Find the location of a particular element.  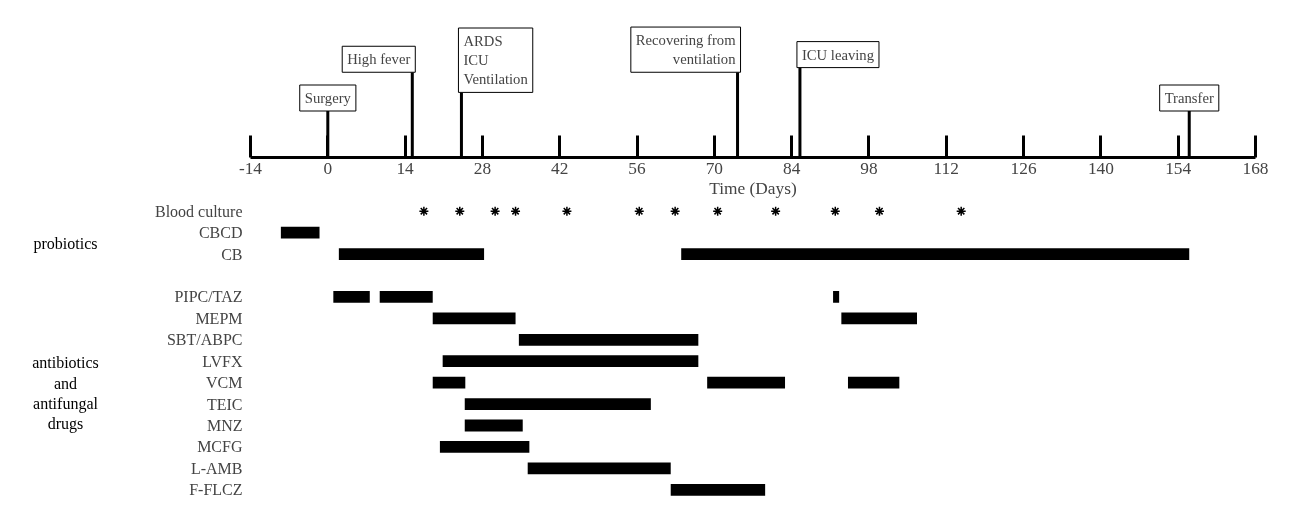

x-tick-label: -14 is located at coordinates (250, 168).